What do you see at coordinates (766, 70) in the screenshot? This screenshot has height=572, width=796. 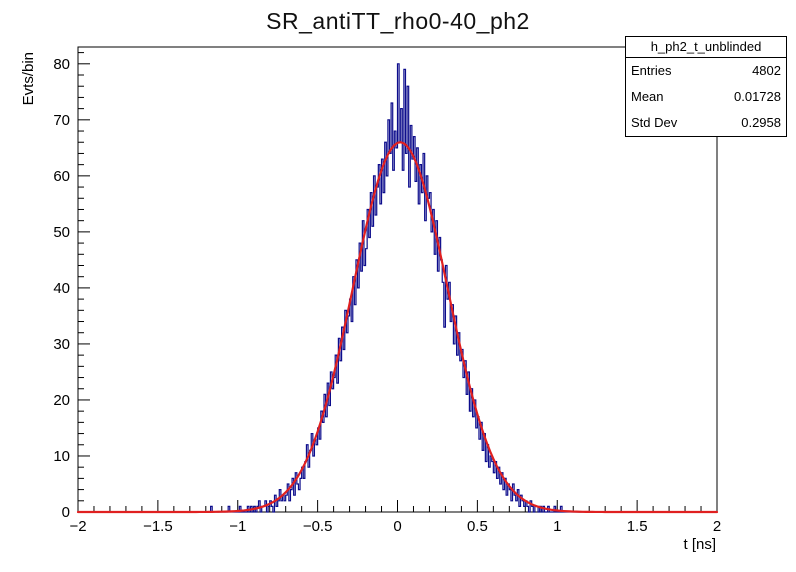 I see `stats-entries-value: 4802` at bounding box center [766, 70].